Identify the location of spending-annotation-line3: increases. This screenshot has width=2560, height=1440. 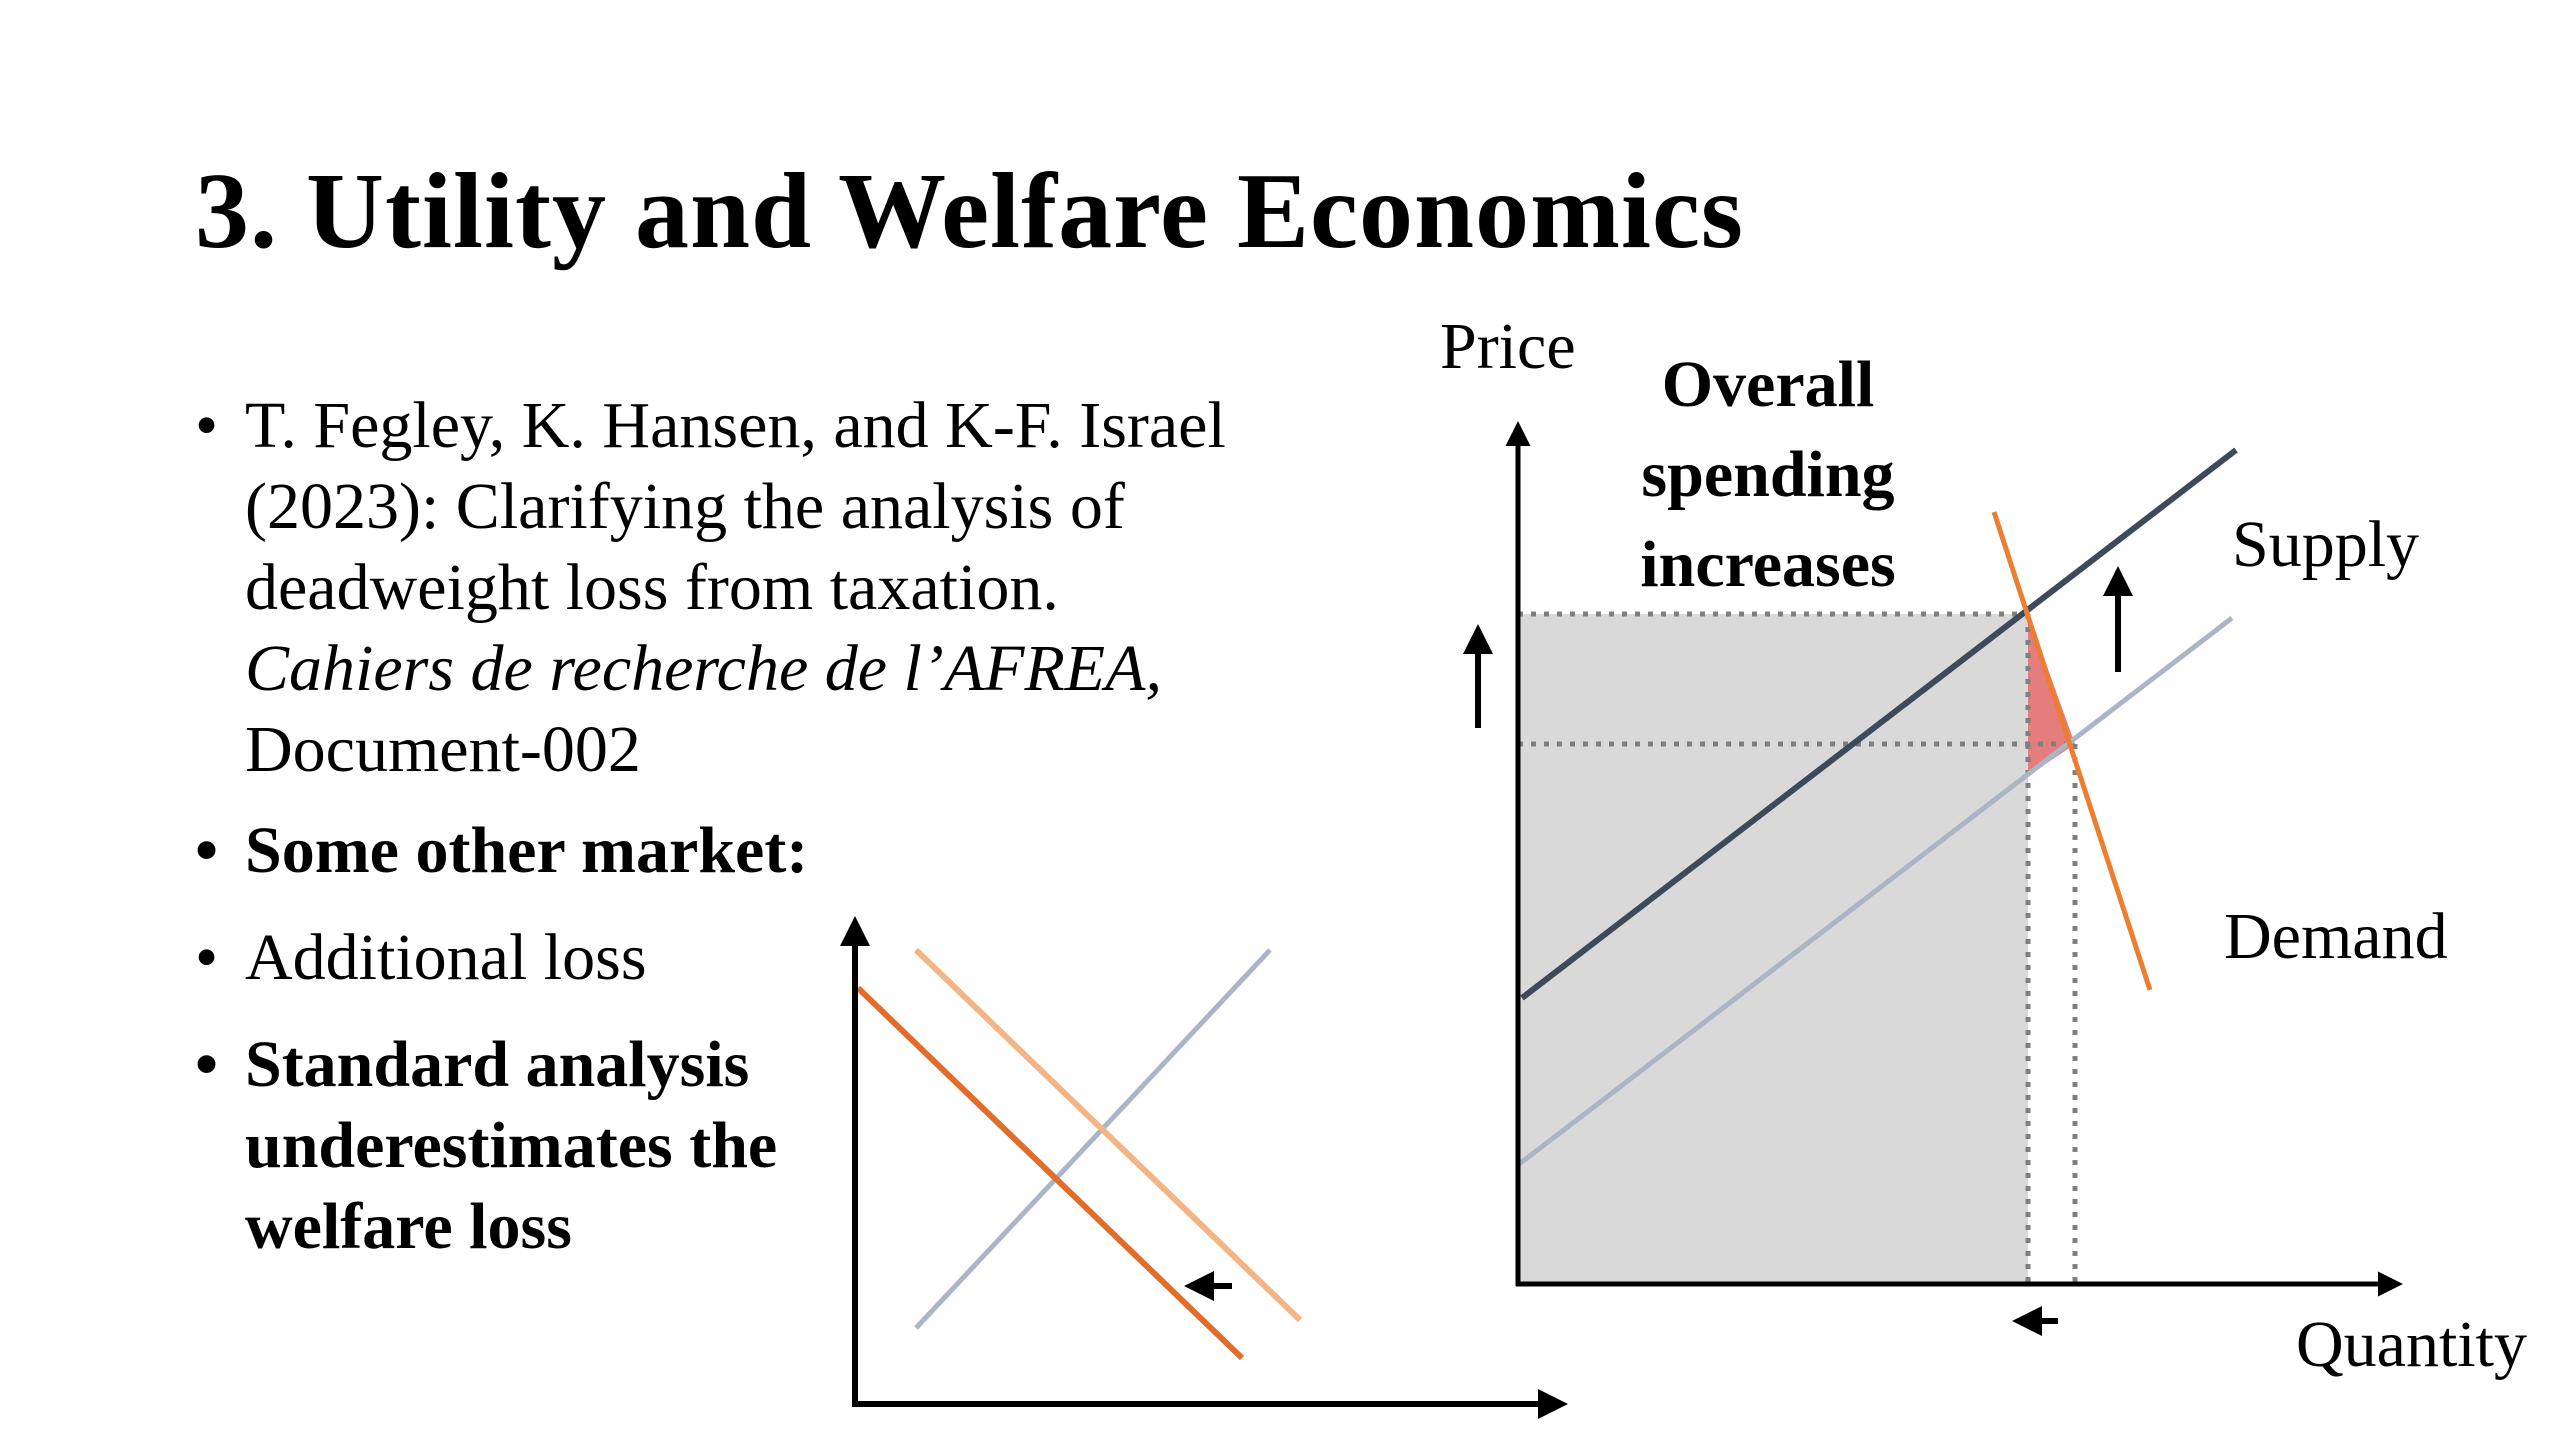
(1767, 564).